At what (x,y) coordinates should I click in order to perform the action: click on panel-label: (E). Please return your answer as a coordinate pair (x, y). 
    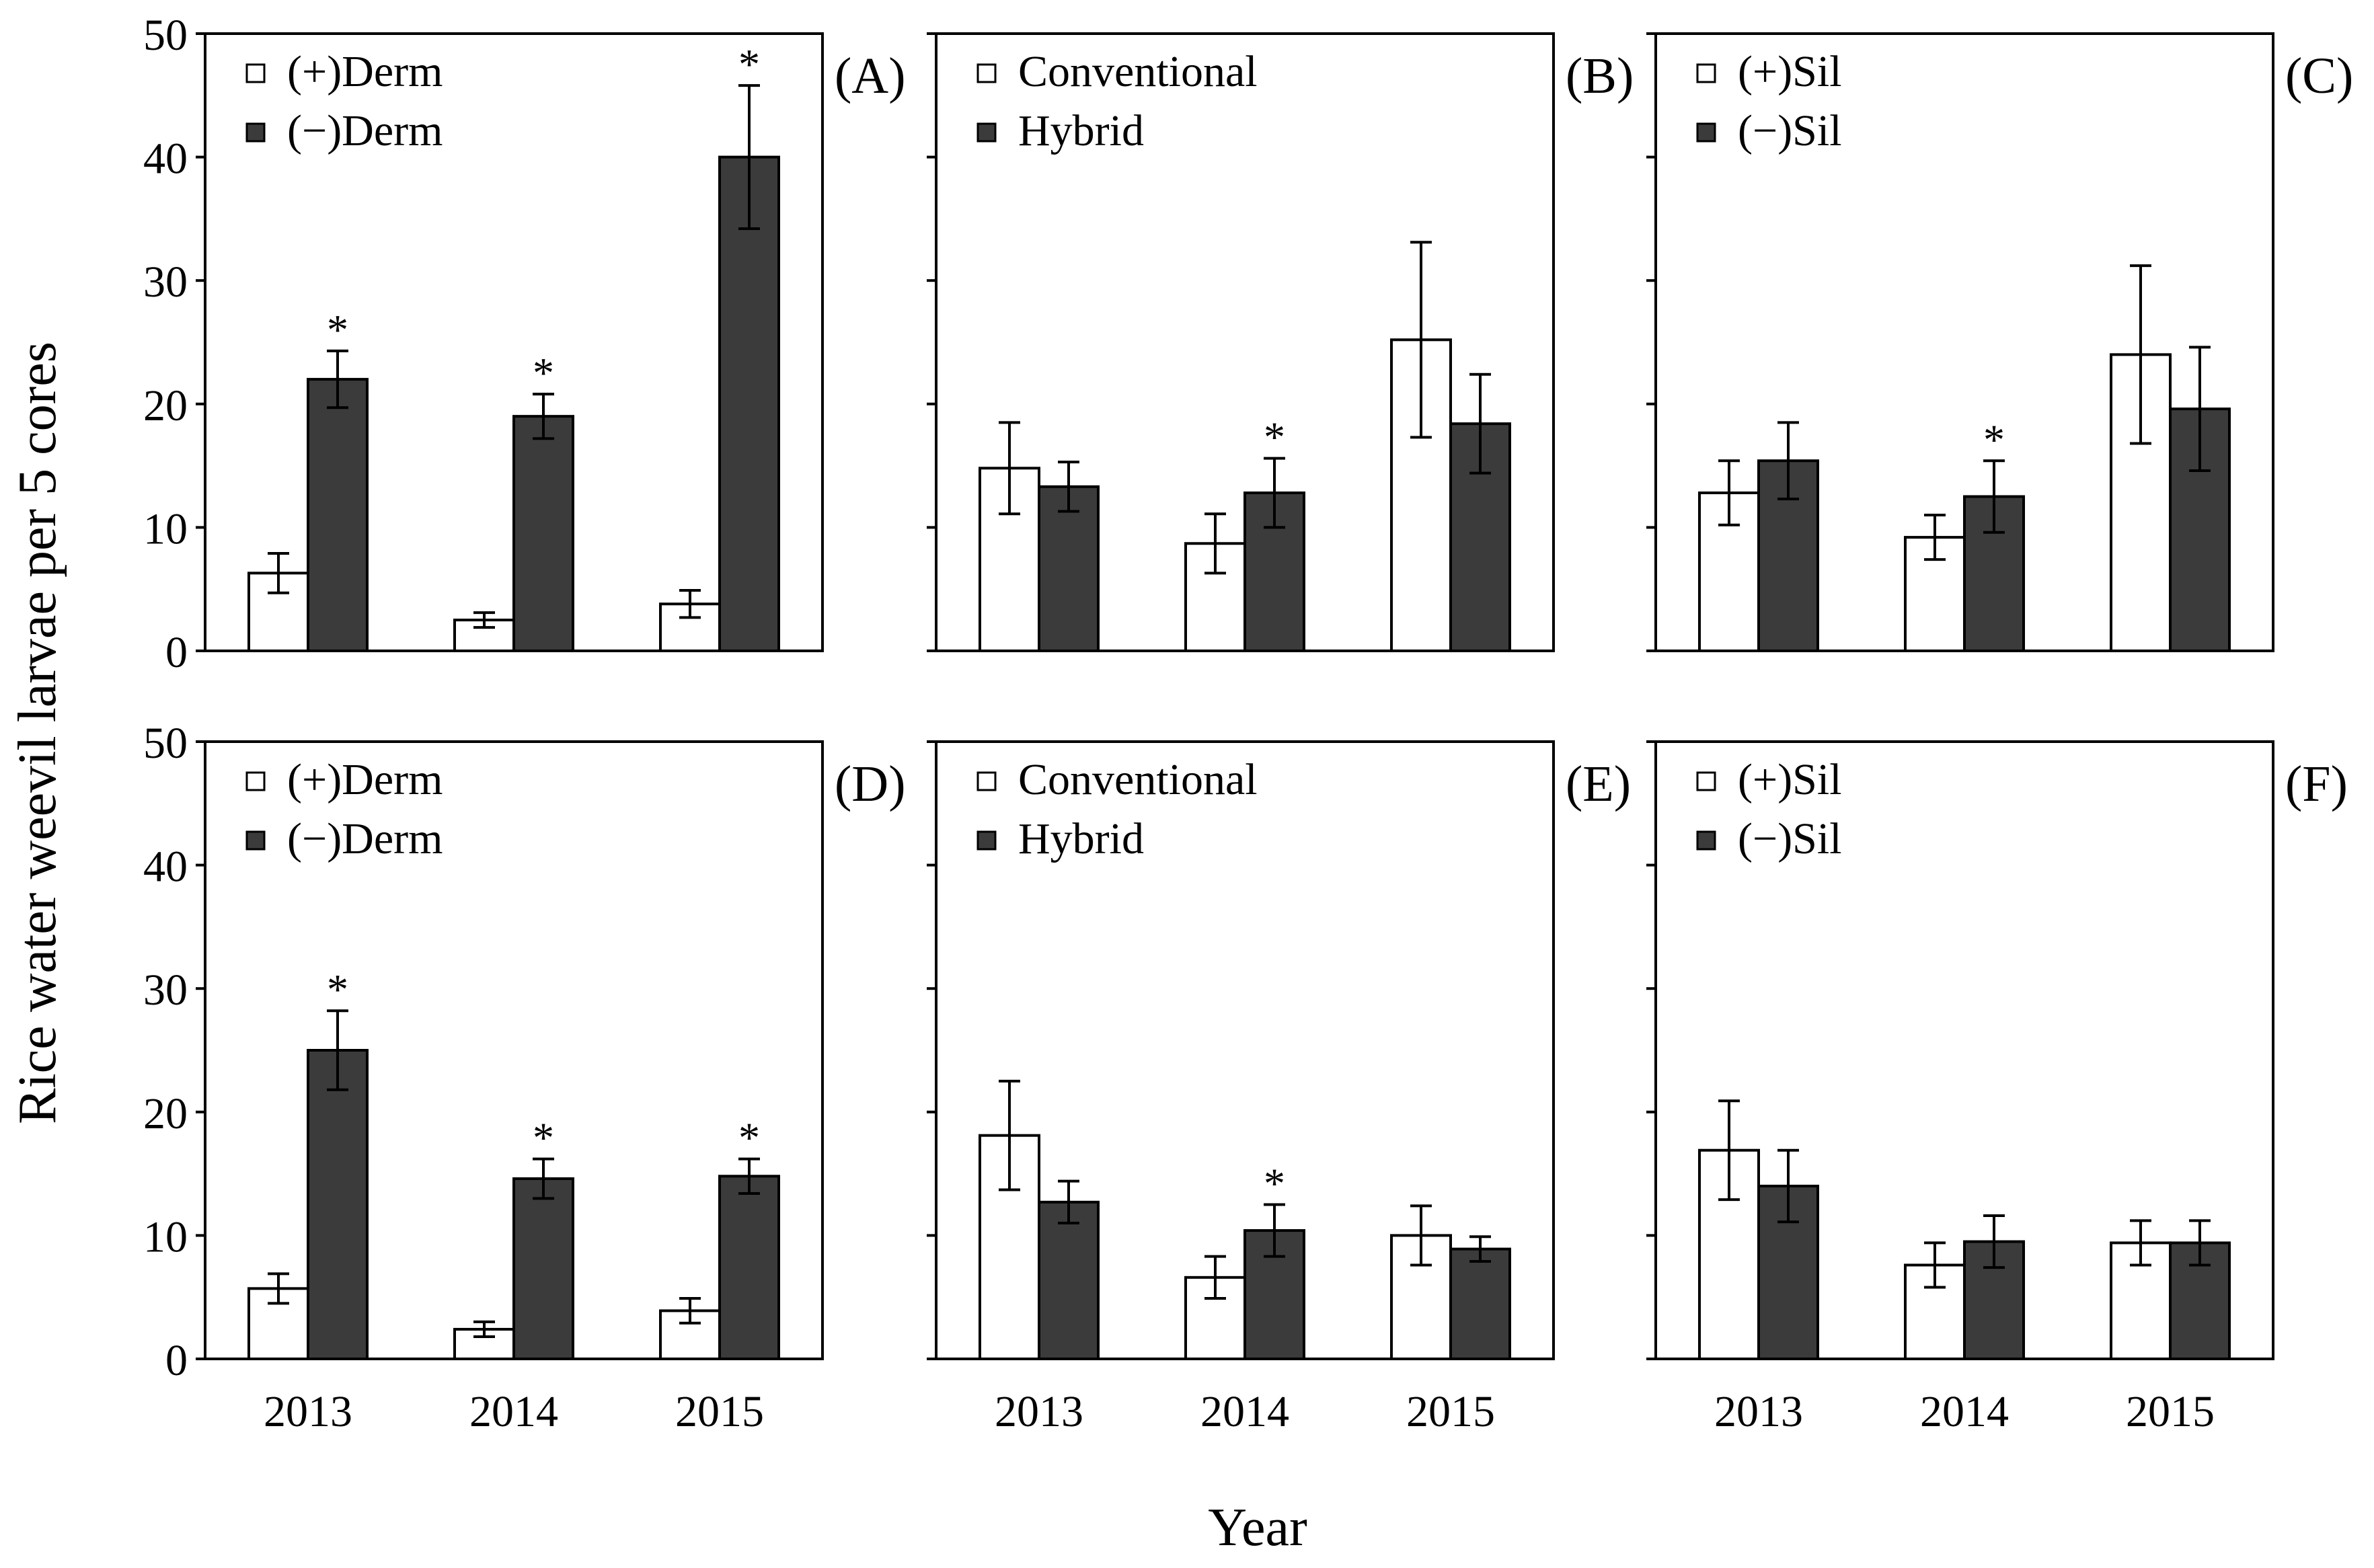
    Looking at the image, I should click on (1598, 784).